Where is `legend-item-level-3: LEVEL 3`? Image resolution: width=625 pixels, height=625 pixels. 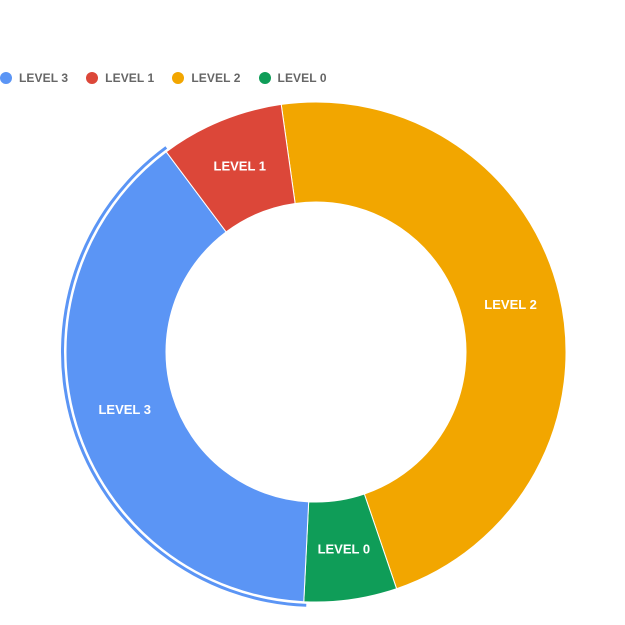
legend-item-level-3: LEVEL 3 is located at coordinates (34, 78).